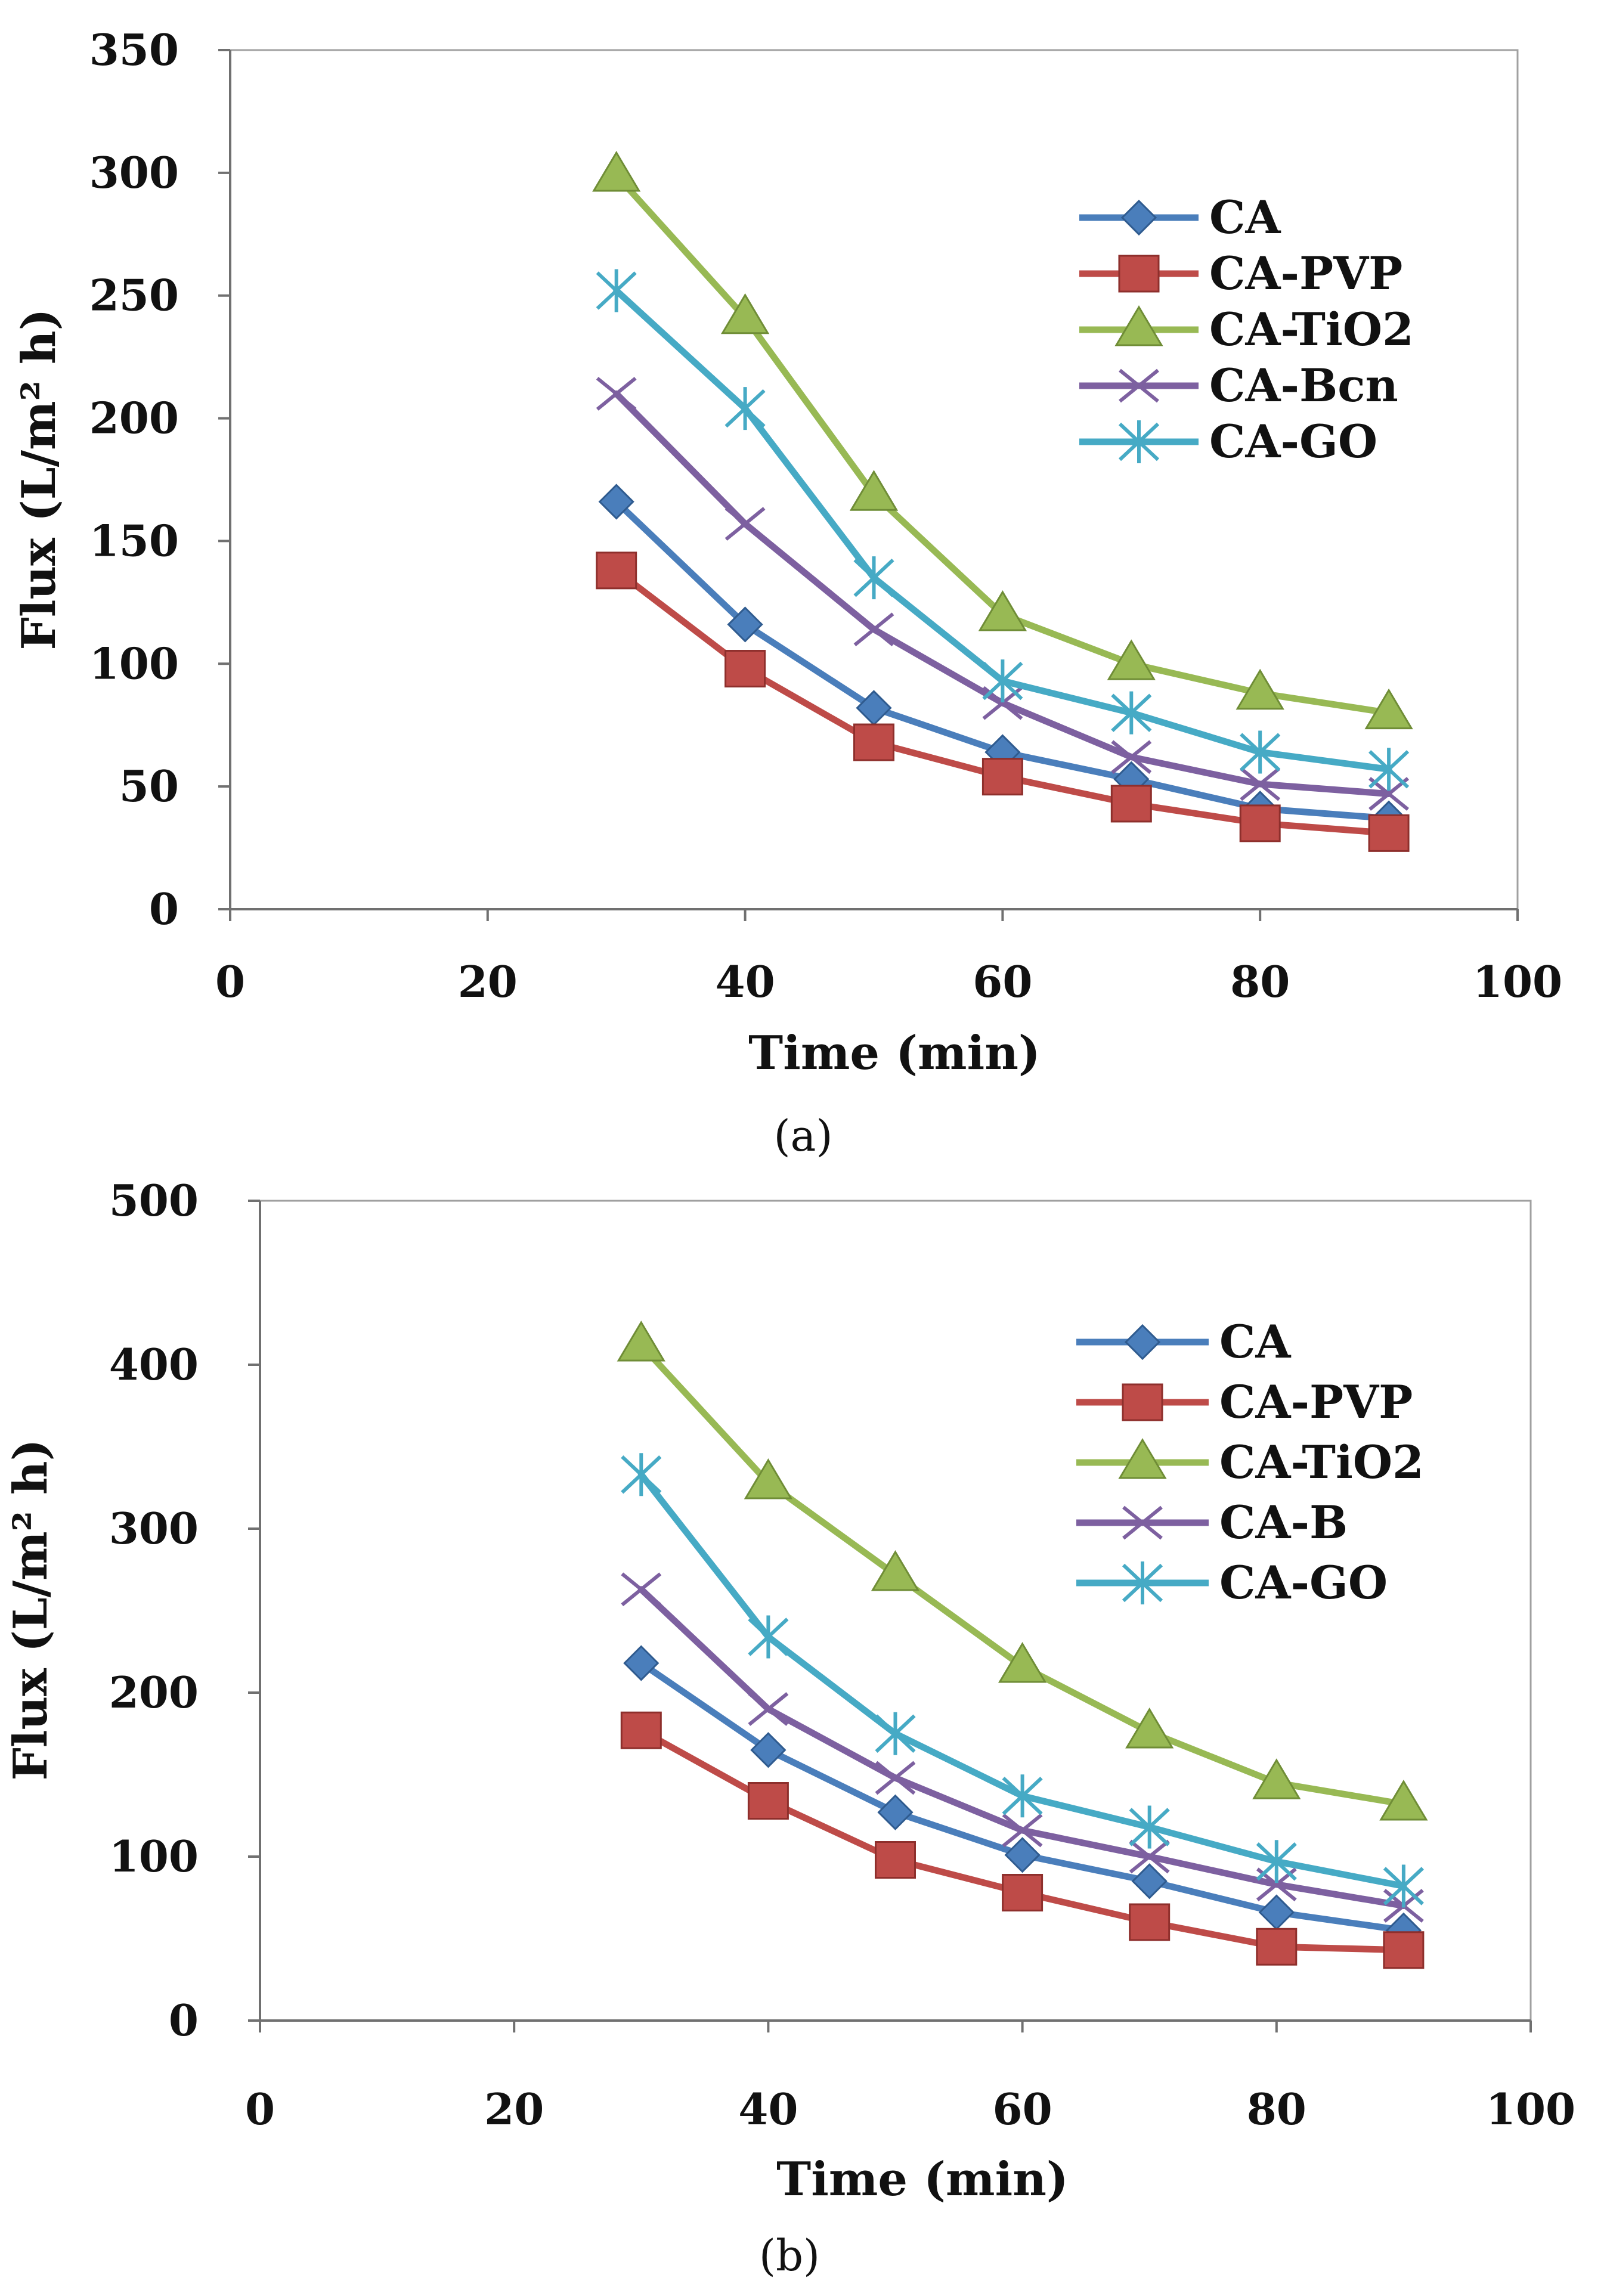  What do you see at coordinates (1277, 2109) in the screenshot?
I see `x-tick-label: 80` at bounding box center [1277, 2109].